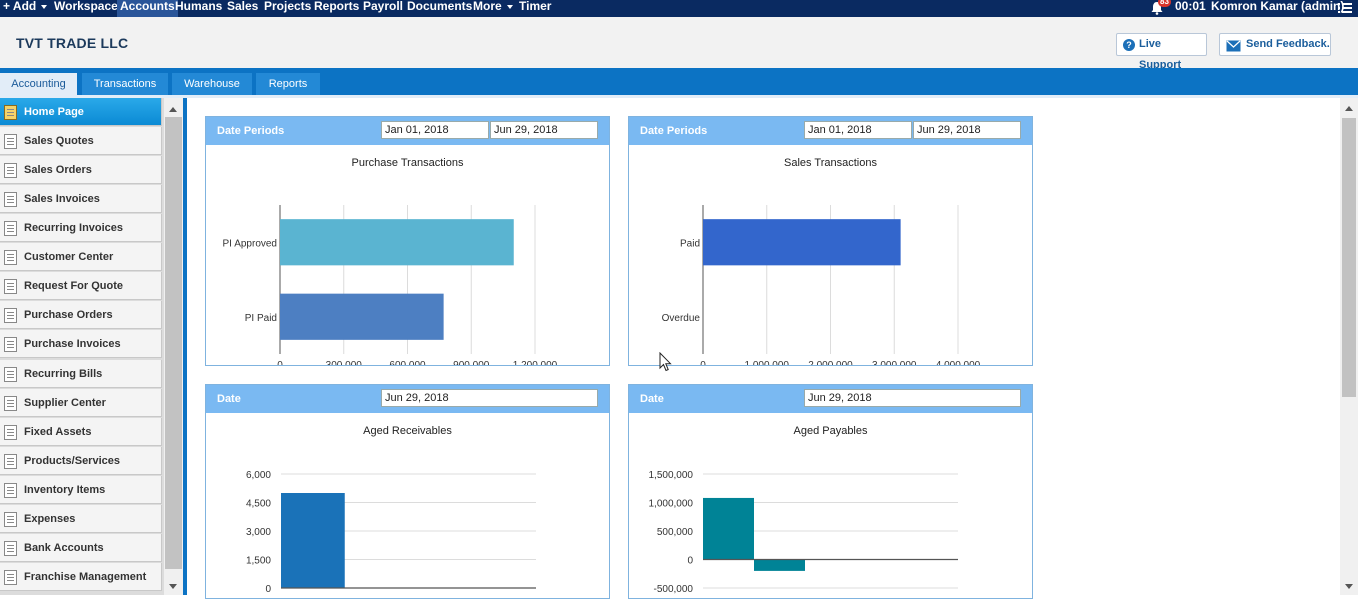 Image resolution: width=1358 pixels, height=603 pixels. I want to click on sidebar-scrollbar-thumb, so click(173, 343).